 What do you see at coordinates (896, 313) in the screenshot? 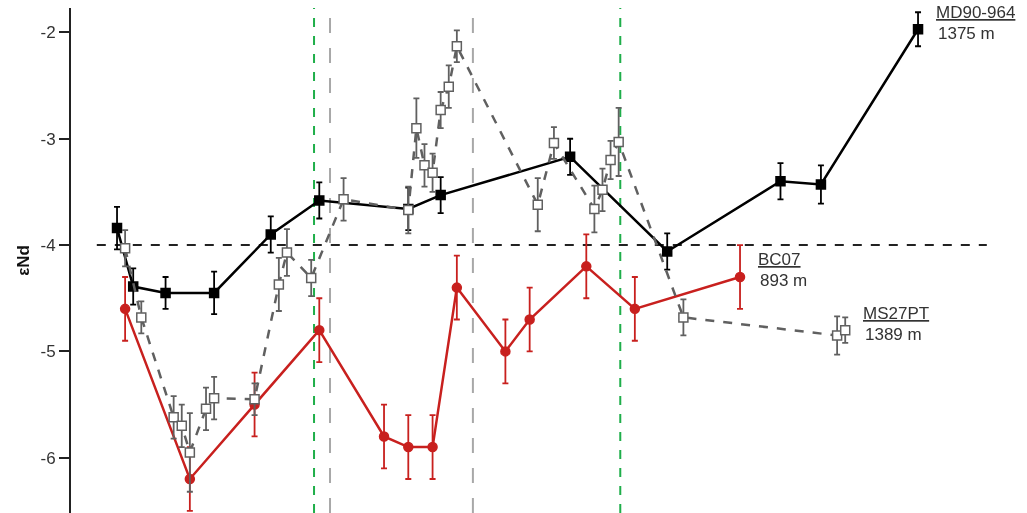
I see `series-label: MS27PT` at bounding box center [896, 313].